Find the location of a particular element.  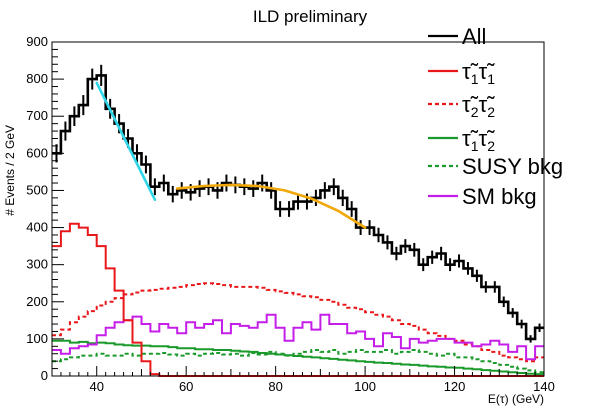

x-tick-label: 40 is located at coordinates (96, 386).